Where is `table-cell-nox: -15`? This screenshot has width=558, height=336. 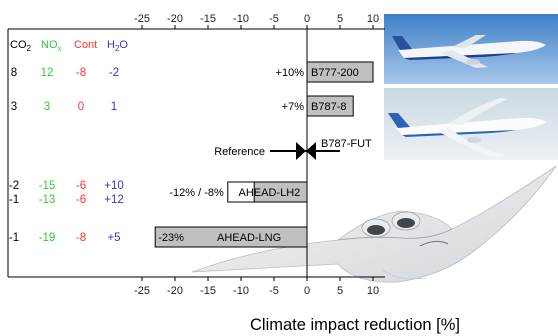
table-cell-nox: -15 is located at coordinates (47, 186).